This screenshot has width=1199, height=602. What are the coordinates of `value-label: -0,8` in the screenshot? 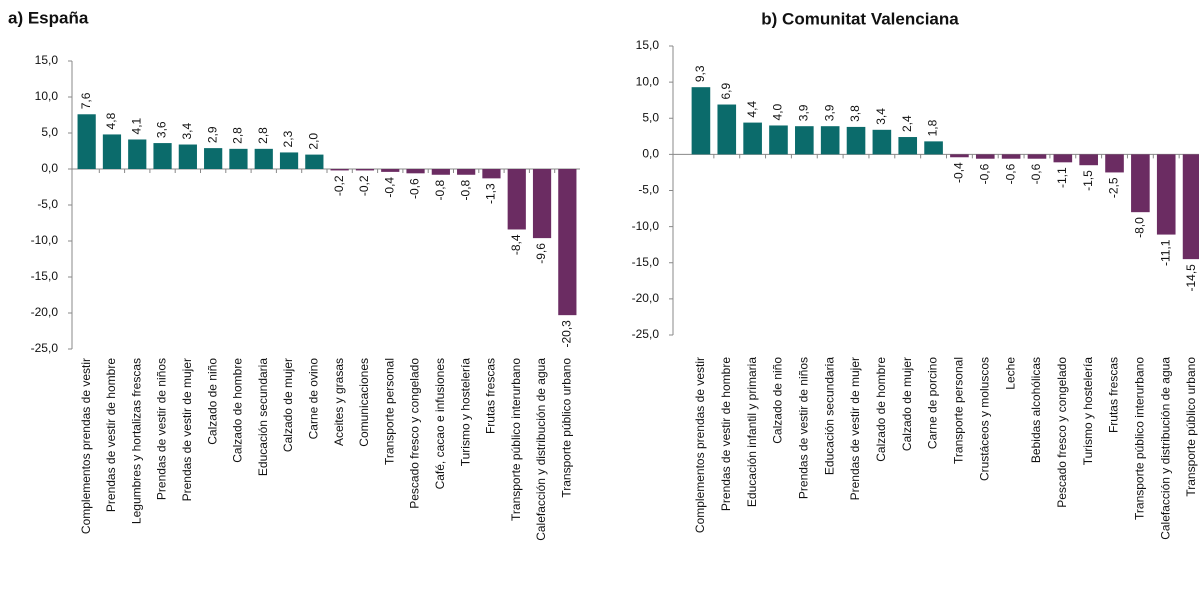 It's located at (465, 189).